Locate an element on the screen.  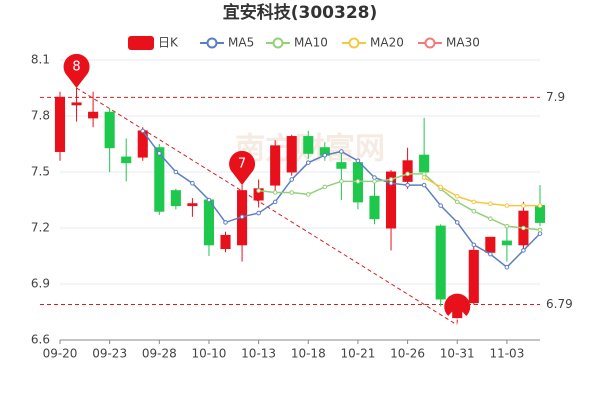
legend-label: MA10 is located at coordinates (311, 43).